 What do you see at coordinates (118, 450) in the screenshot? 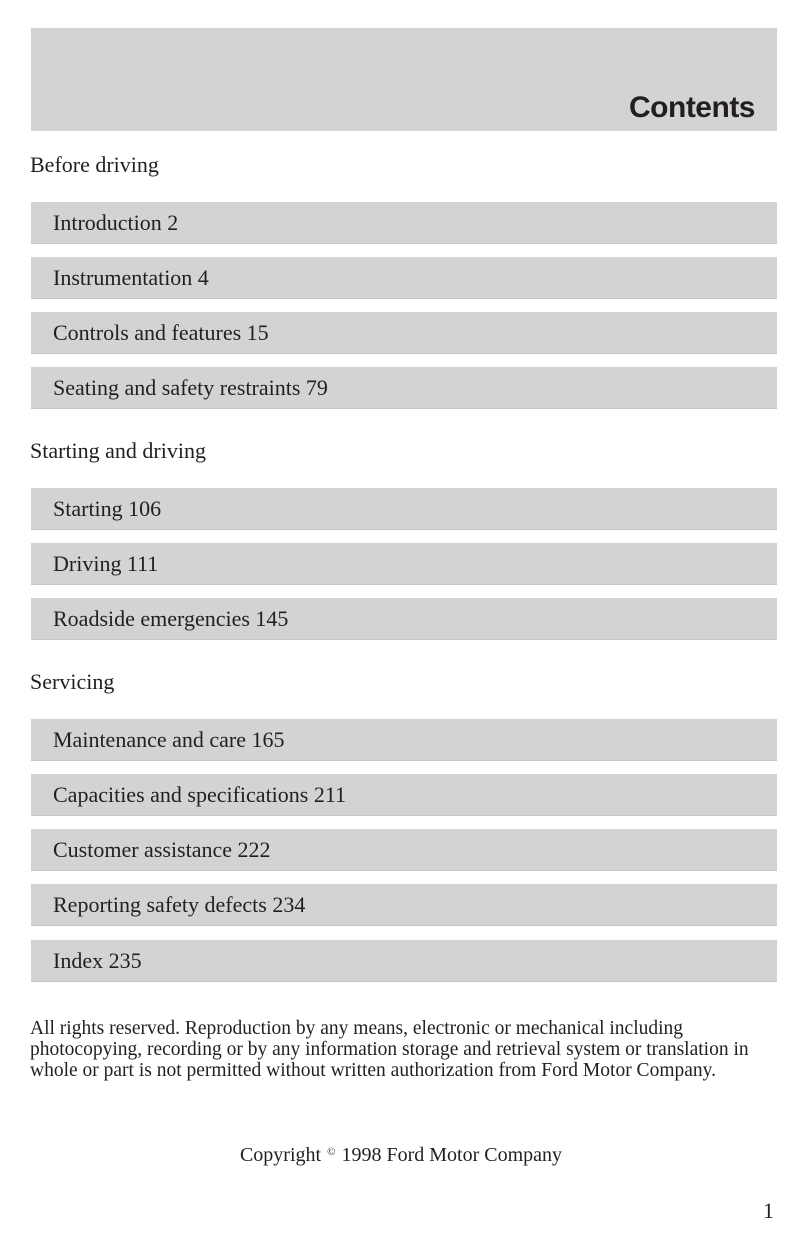
I see `section-heading-starting-and-driving: Starting and driving` at bounding box center [118, 450].